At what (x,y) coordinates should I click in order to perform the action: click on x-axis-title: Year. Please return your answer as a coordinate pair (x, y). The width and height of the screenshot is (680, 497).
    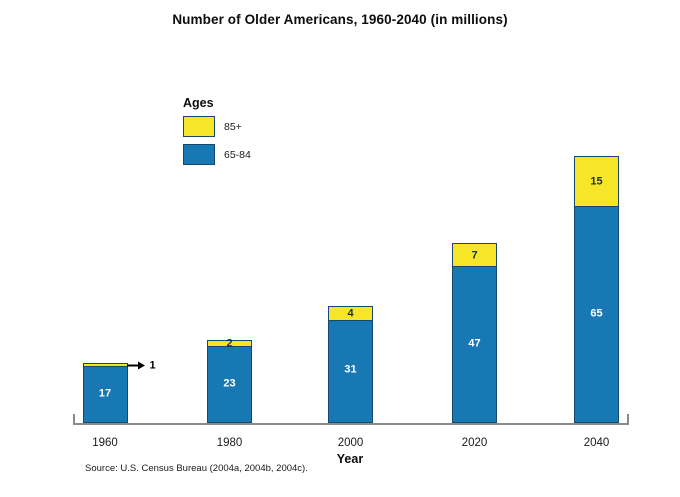
    Looking at the image, I should click on (350, 459).